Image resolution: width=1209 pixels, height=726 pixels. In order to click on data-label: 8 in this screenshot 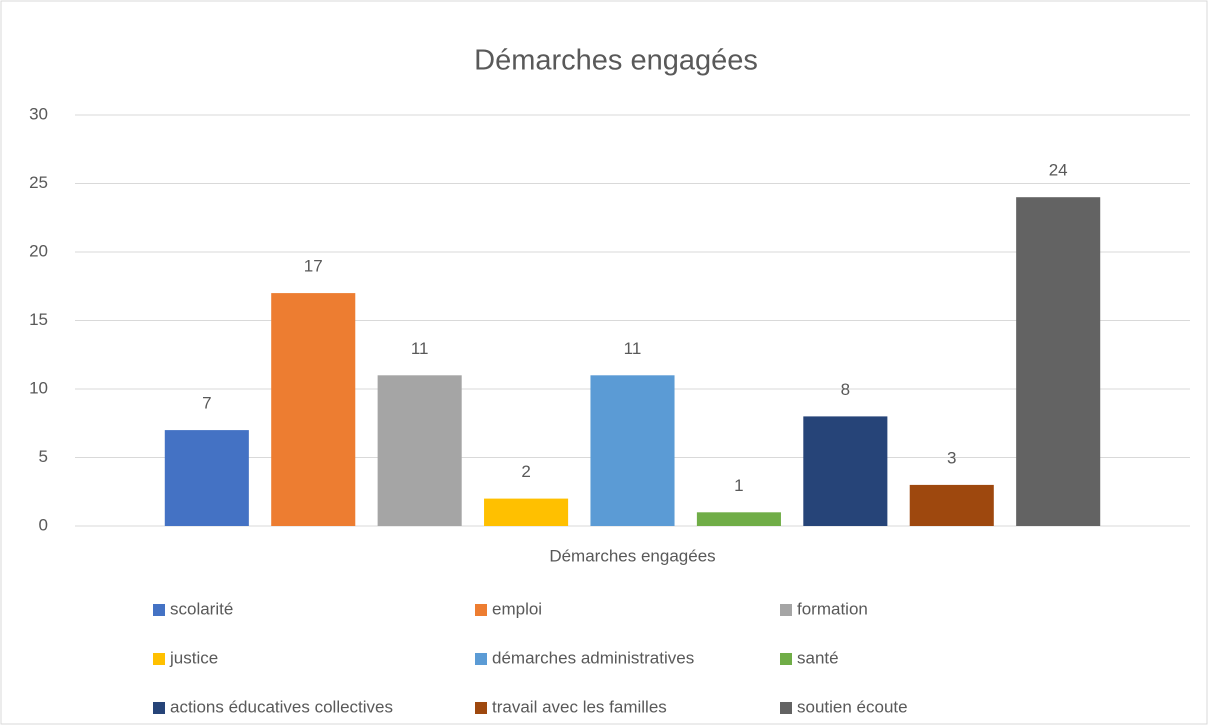, I will do `click(845, 389)`.